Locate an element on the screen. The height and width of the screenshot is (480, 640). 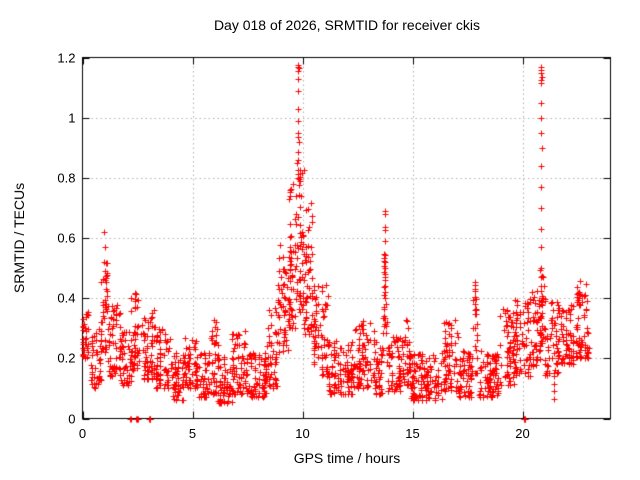
y-axis-label: SRMTID / TECUs is located at coordinates (19, 238).